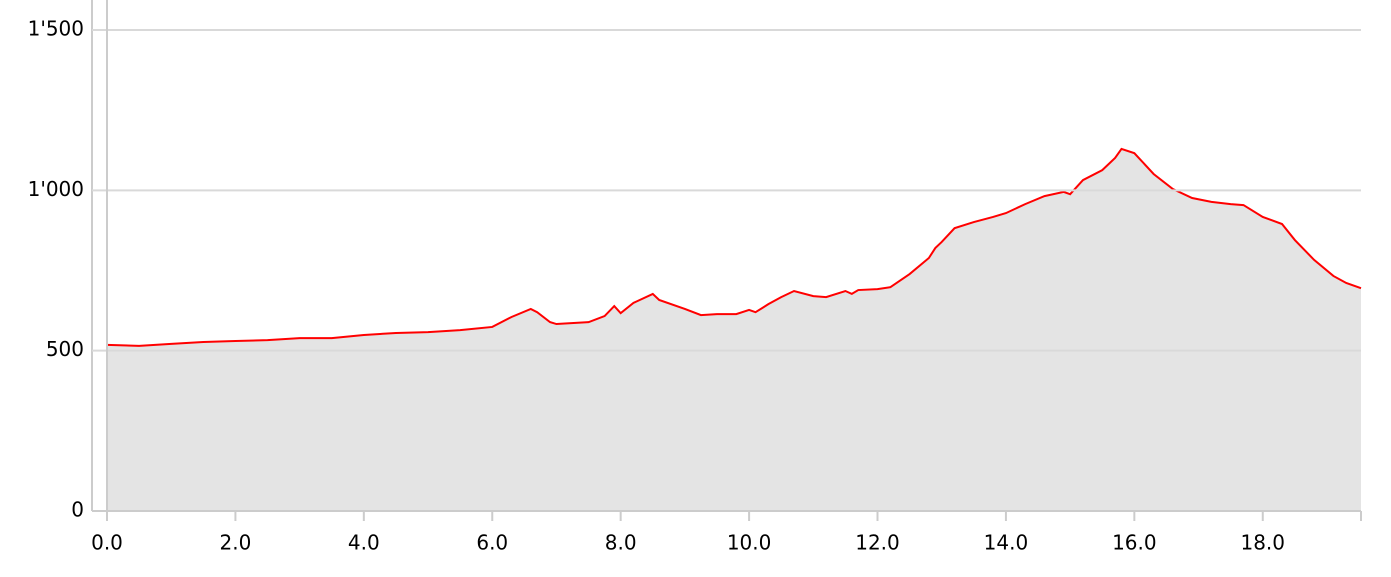 Image resolution: width=1391 pixels, height=577 pixels. Describe the element at coordinates (749, 543) in the screenshot. I see `x-tick-label: 10.0` at that location.